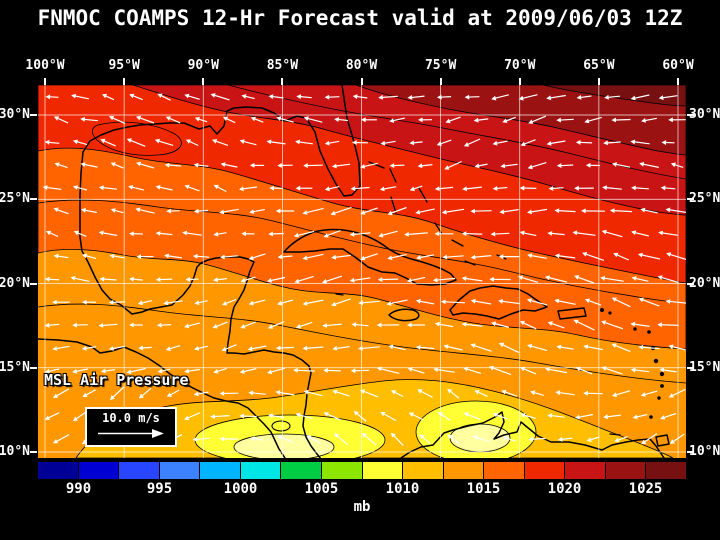 This screenshot has height=540, width=720. I want to click on pressure-colorbar, so click(362, 470).